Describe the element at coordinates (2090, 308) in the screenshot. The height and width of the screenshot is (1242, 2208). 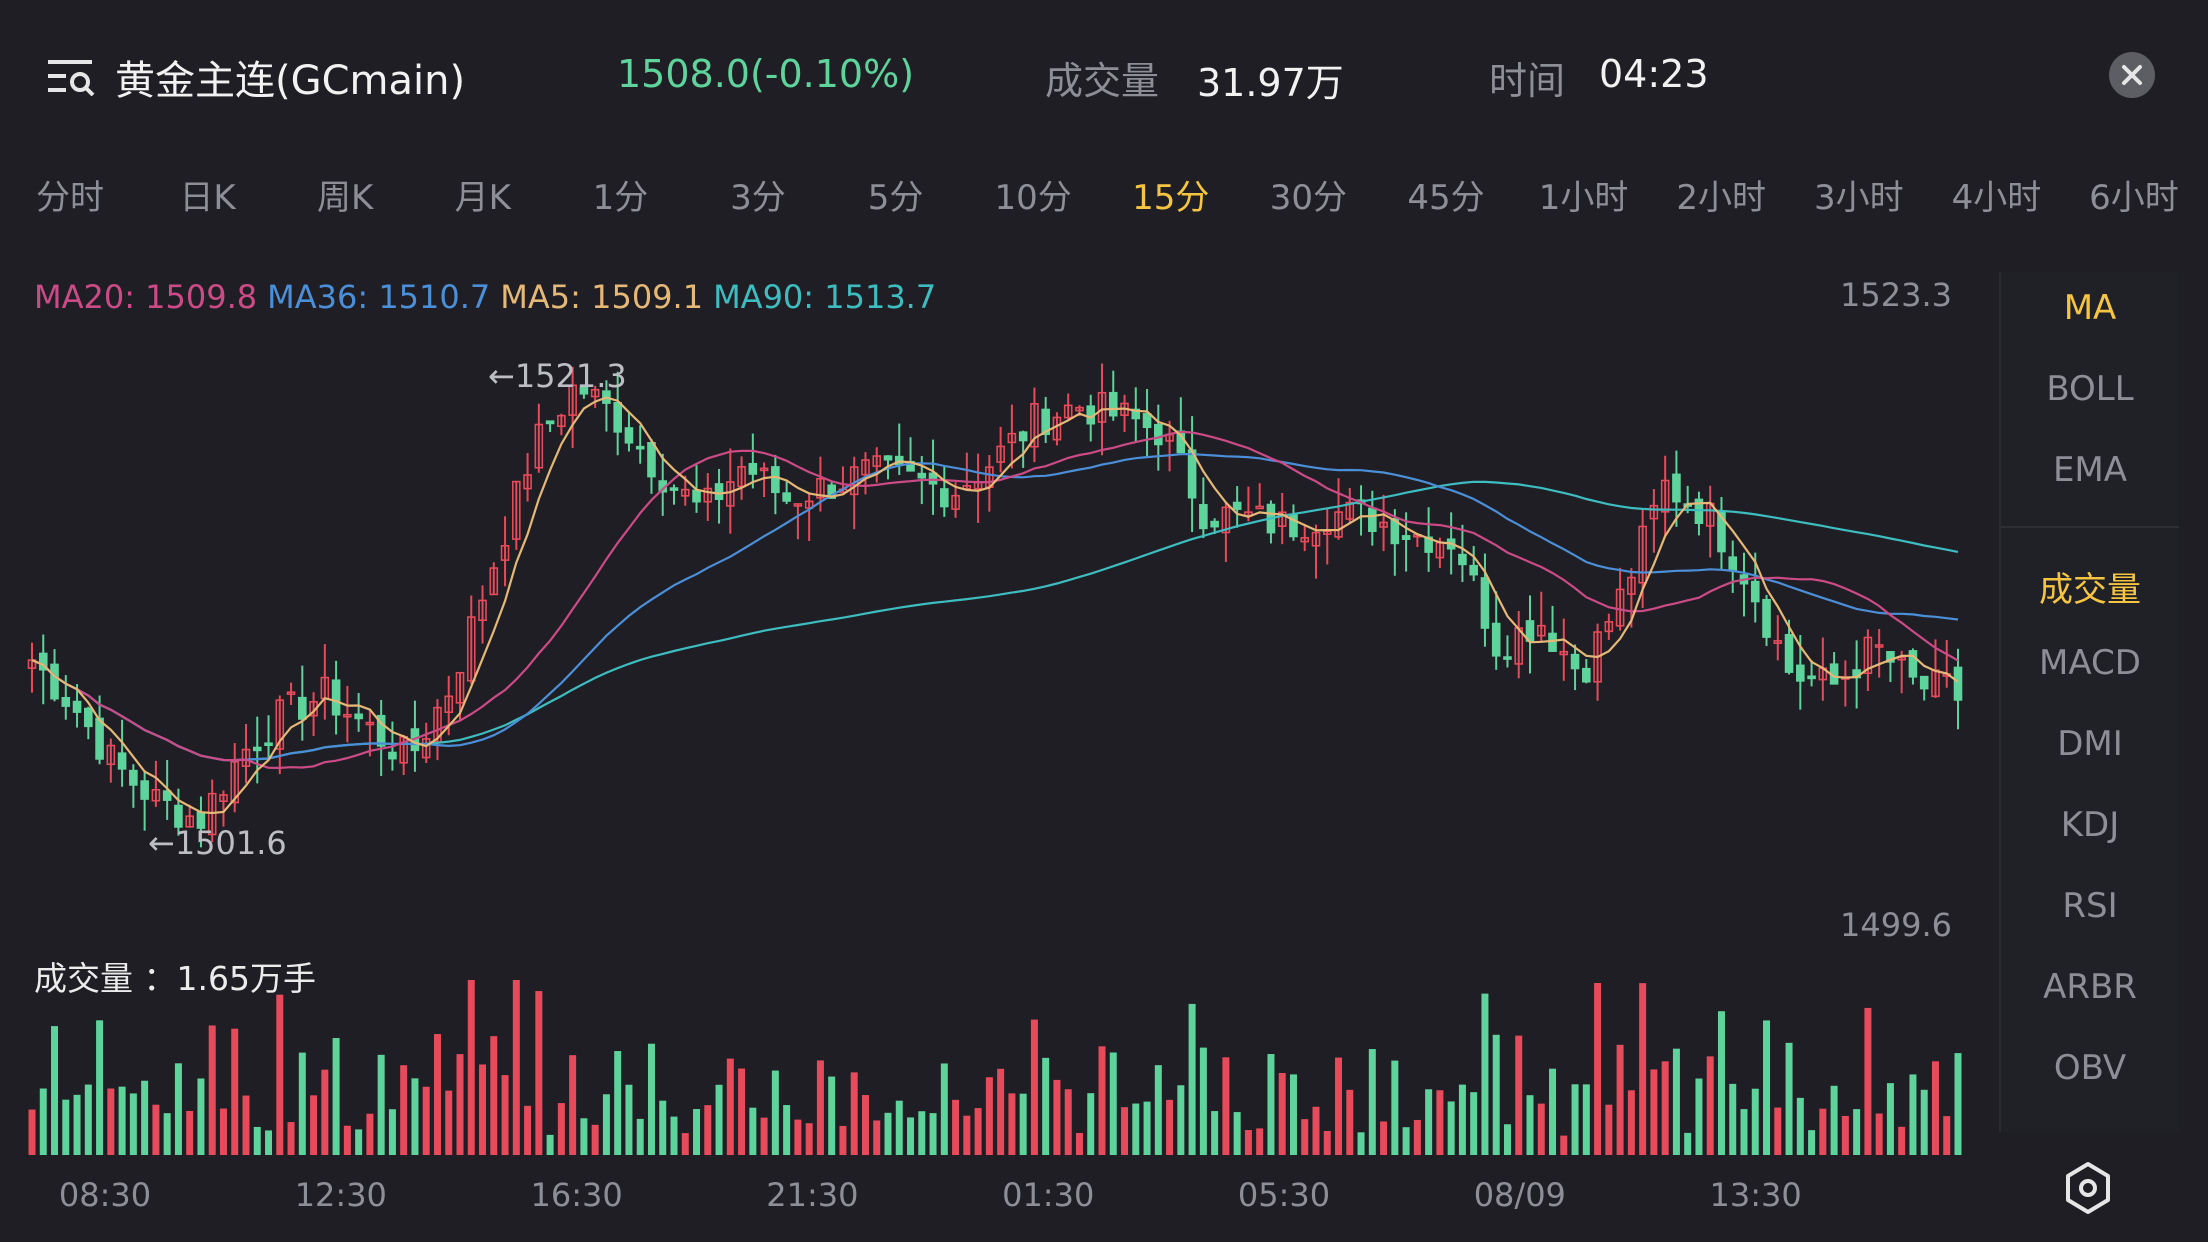
I see `indicator-main-ma: MA` at that location.